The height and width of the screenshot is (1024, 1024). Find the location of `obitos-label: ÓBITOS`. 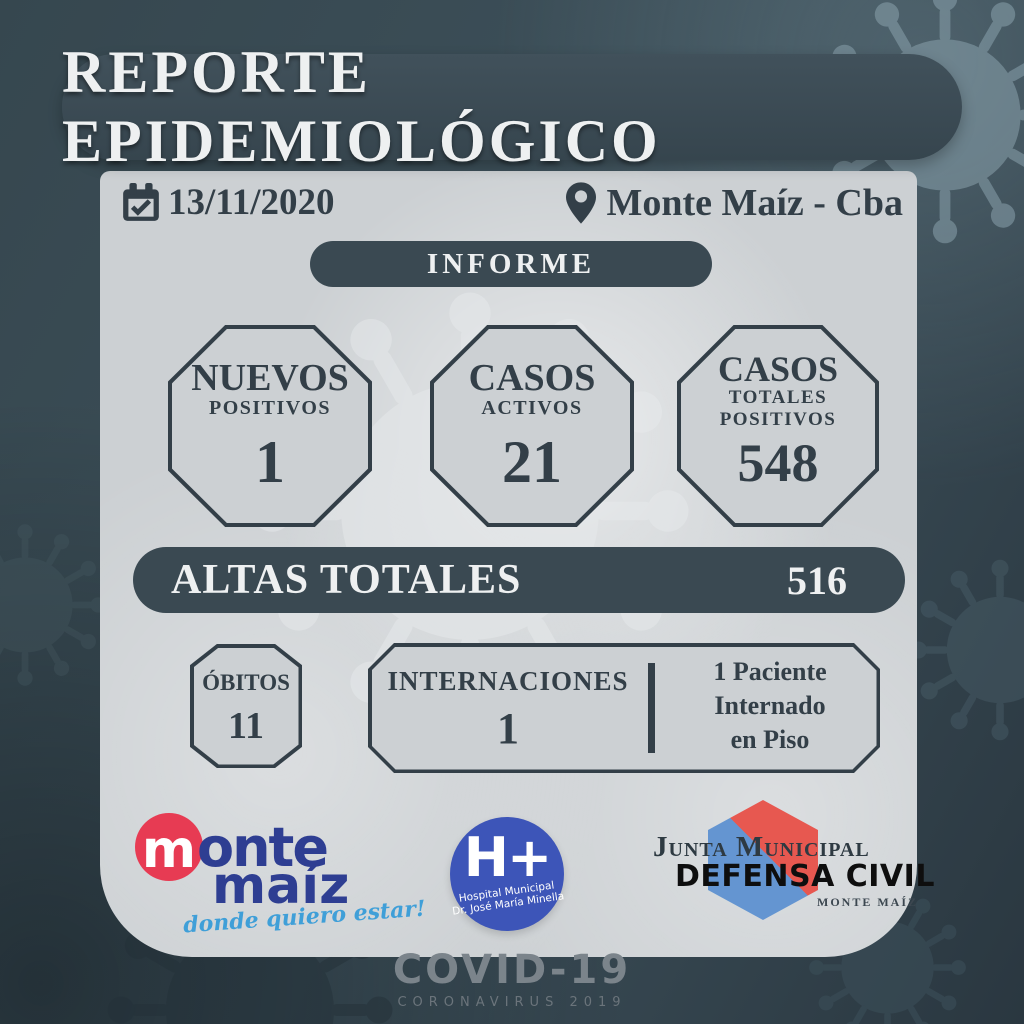

obitos-label: ÓBITOS is located at coordinates (246, 682).